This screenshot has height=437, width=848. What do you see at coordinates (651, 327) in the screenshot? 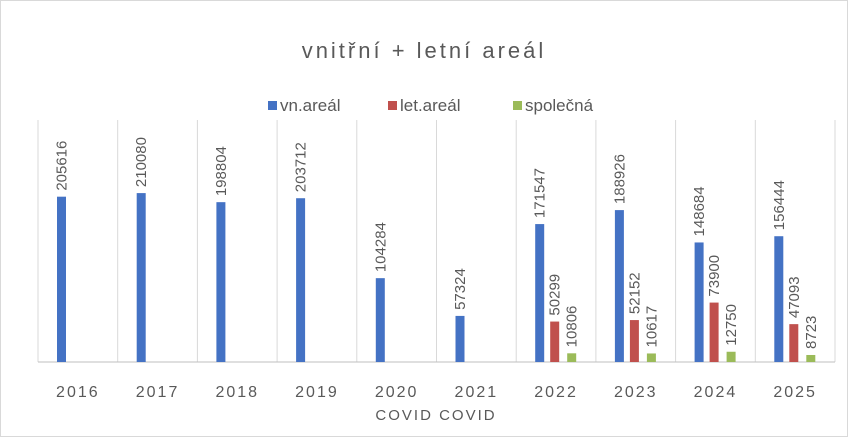
I see `data-label: 10617` at bounding box center [651, 327].